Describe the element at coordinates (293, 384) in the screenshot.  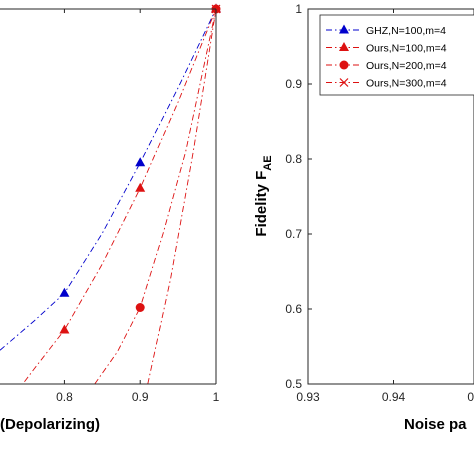
I see `y-tick-label: 0.5` at that location.